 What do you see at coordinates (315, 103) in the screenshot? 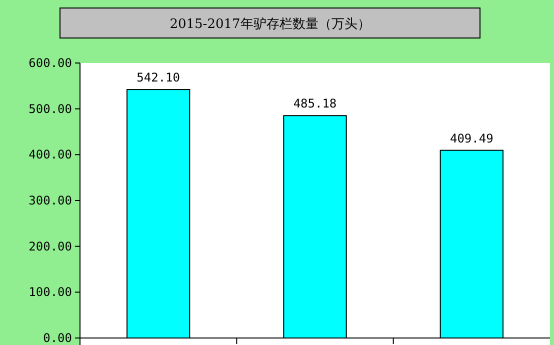
I see `data-label: 485.18` at bounding box center [315, 103].